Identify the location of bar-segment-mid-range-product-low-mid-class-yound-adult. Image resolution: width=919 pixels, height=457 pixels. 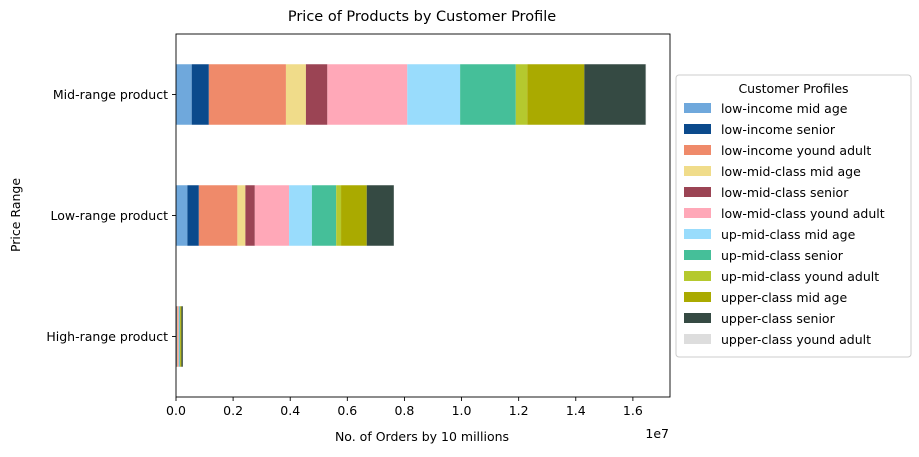
(367, 94).